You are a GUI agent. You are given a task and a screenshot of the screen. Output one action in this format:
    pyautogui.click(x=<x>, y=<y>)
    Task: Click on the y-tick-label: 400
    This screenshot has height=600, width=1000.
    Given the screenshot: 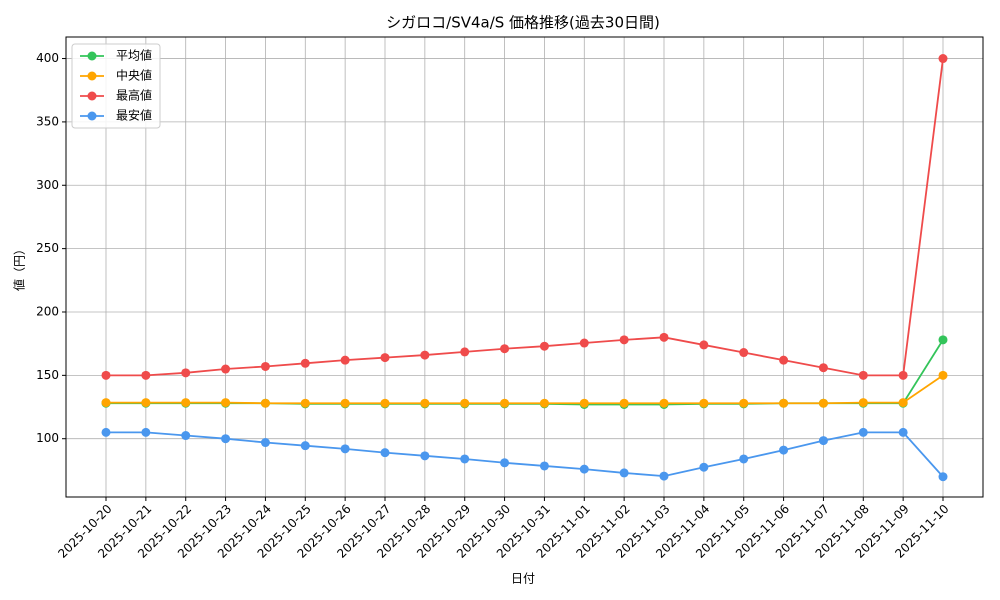 What is the action you would take?
    pyautogui.click(x=47, y=58)
    